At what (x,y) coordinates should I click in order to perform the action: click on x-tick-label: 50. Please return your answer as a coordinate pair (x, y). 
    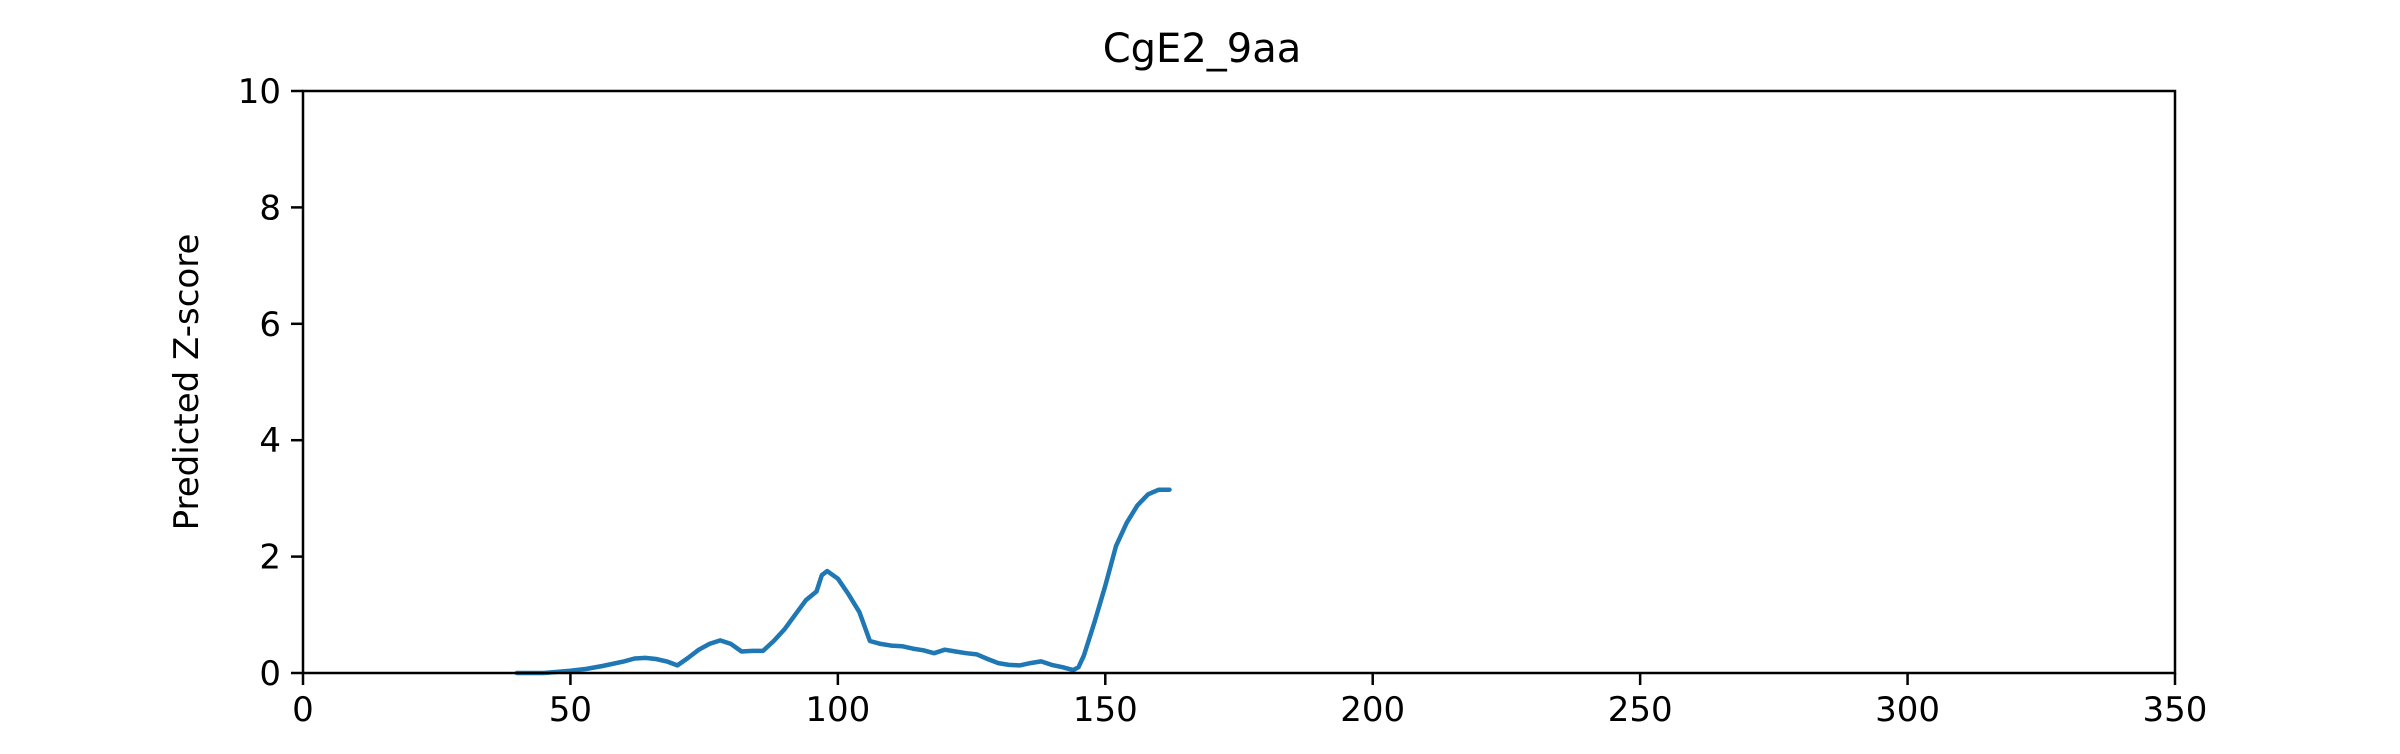
    Looking at the image, I should click on (570, 710).